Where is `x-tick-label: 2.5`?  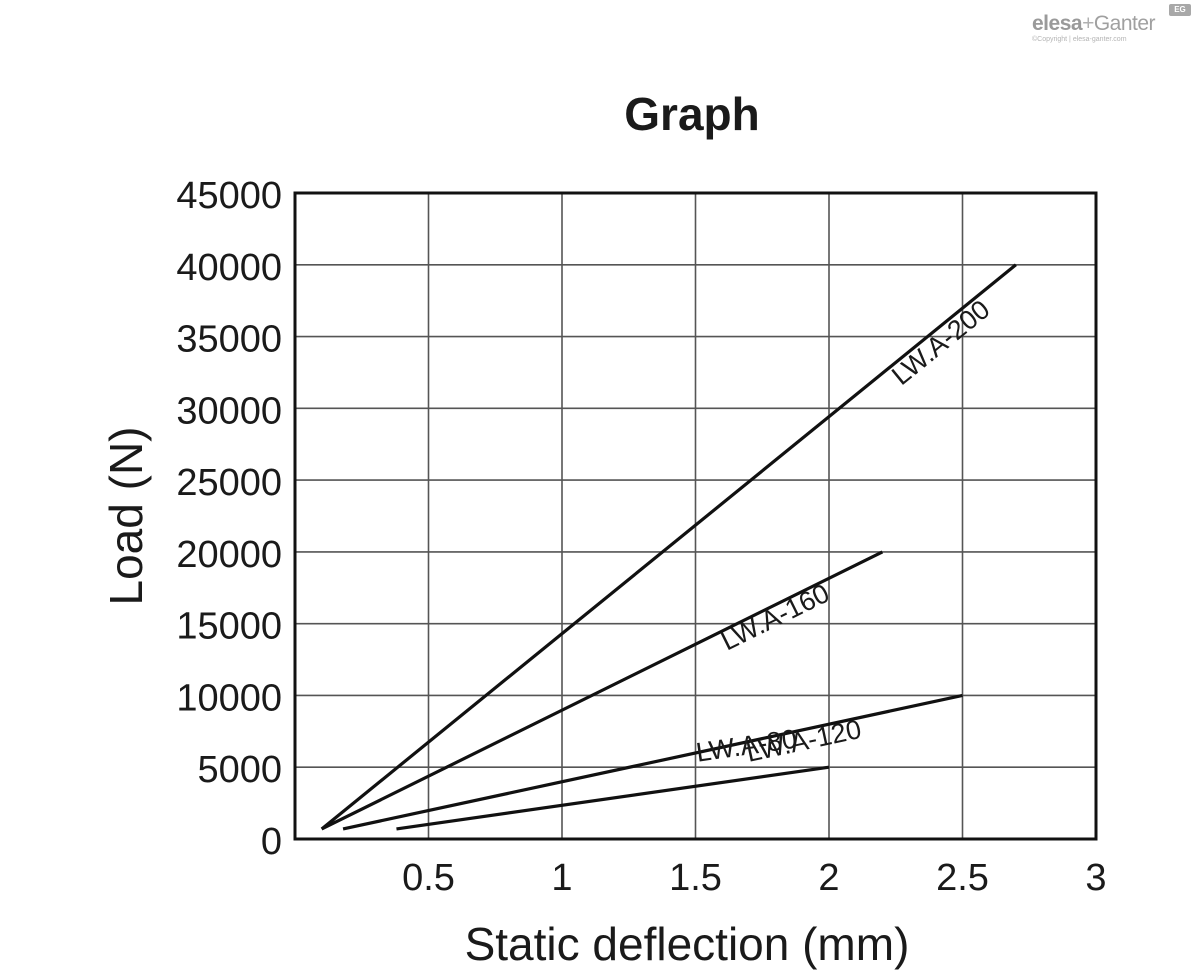 x-tick-label: 2.5 is located at coordinates (962, 878).